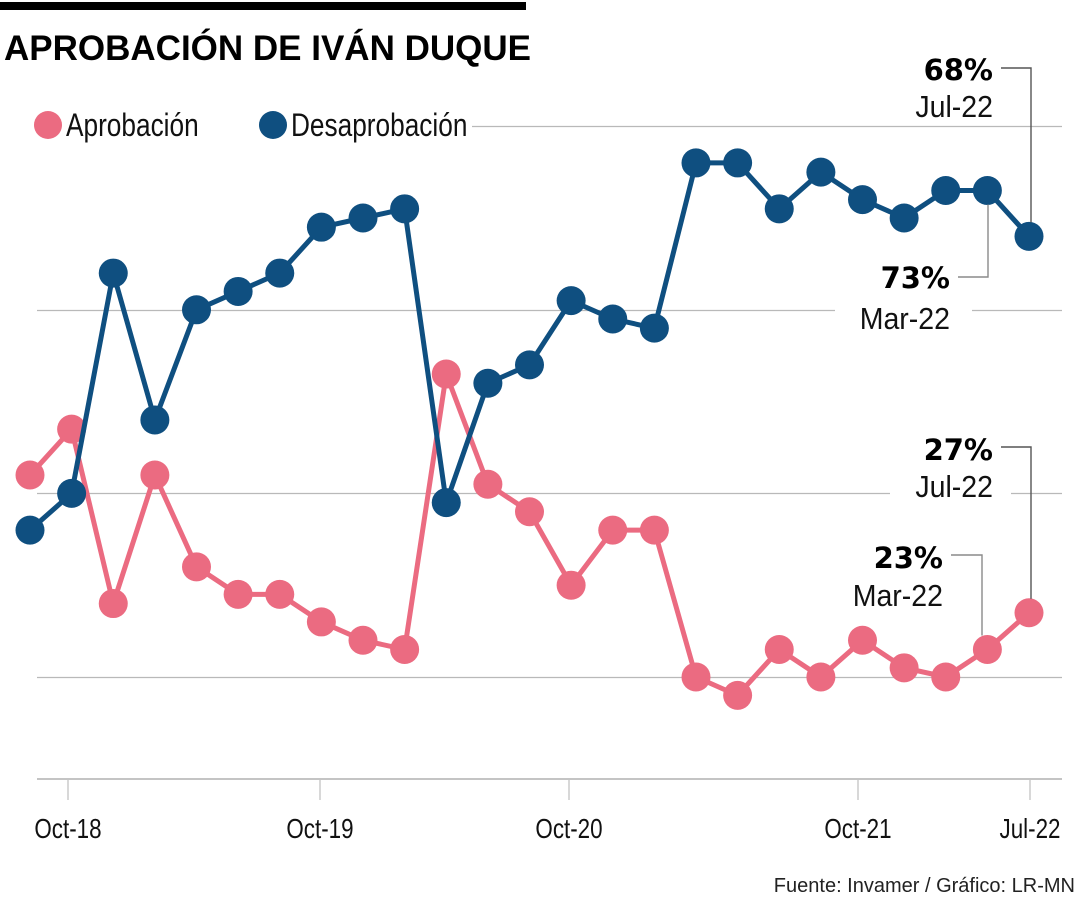 Image resolution: width=1080 pixels, height=900 pixels. Describe the element at coordinates (250, 126) in the screenshot. I see `legend: Aprobación Desaprobación` at that location.